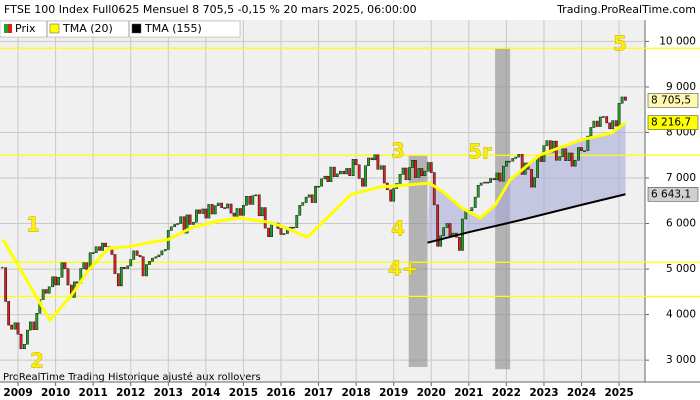  What do you see at coordinates (120, 29) in the screenshot?
I see `legend-bg` at bounding box center [120, 29].